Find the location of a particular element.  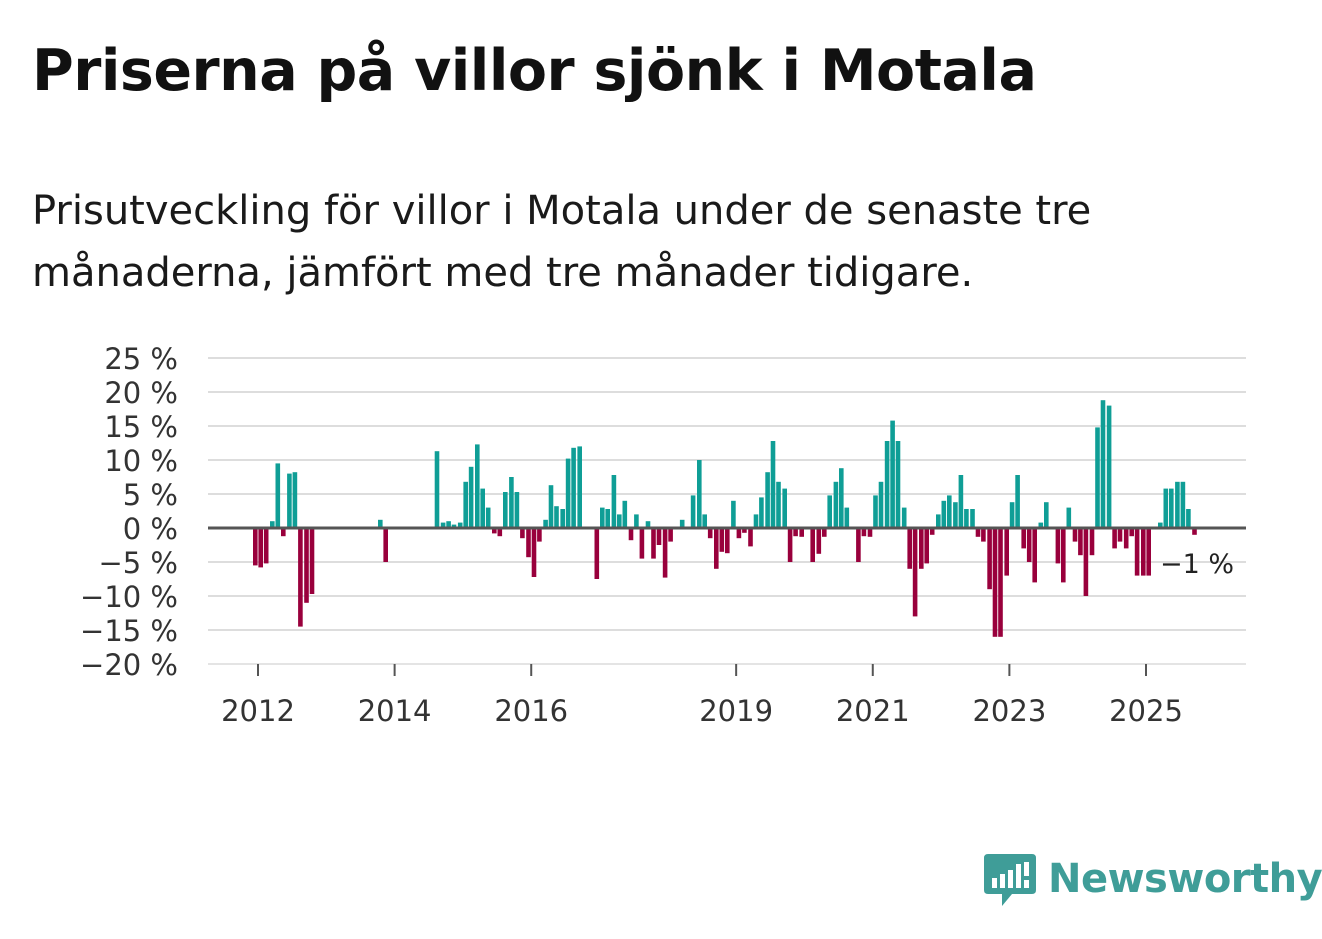

y-tick-label: −5 % is located at coordinates (138, 563).